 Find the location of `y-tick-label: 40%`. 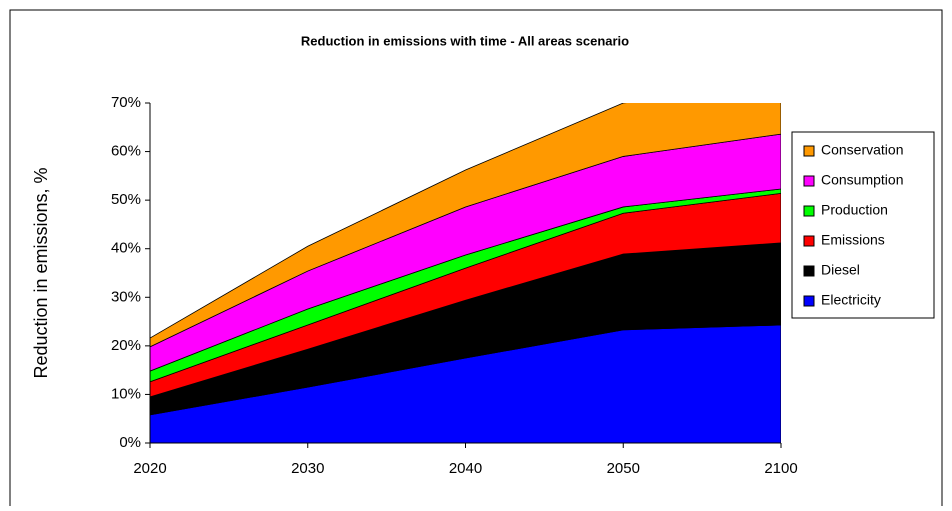

y-tick-label: 40% is located at coordinates (126, 248).